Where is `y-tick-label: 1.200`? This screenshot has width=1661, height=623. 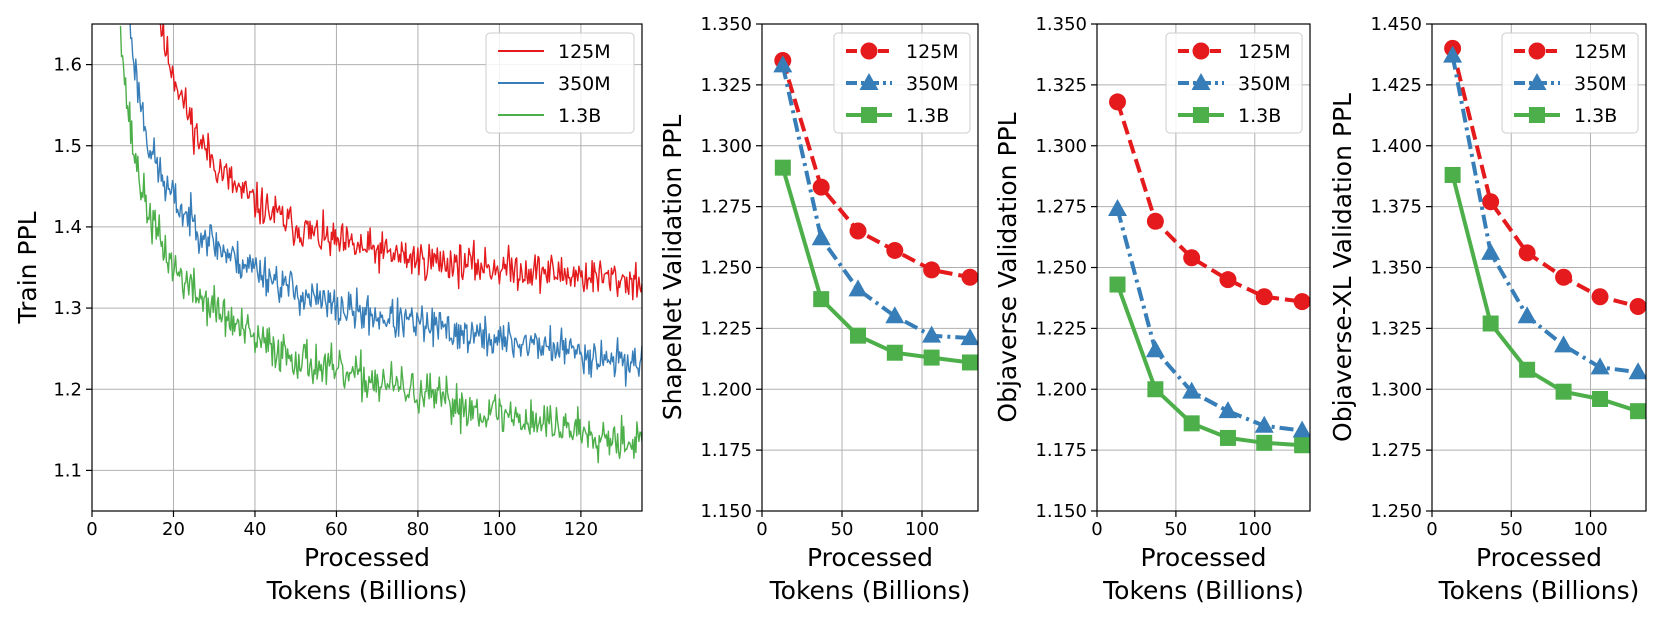
y-tick-label: 1.200 is located at coordinates (1061, 389).